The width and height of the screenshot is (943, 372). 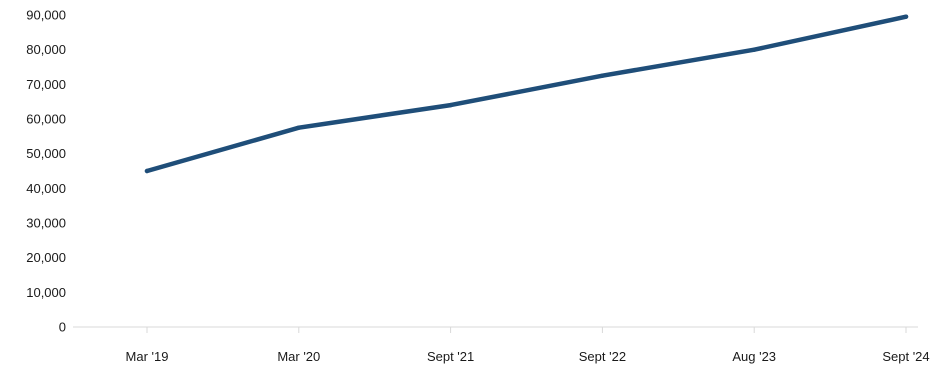 I want to click on x-tick-label: Mar '20, so click(x=298, y=356).